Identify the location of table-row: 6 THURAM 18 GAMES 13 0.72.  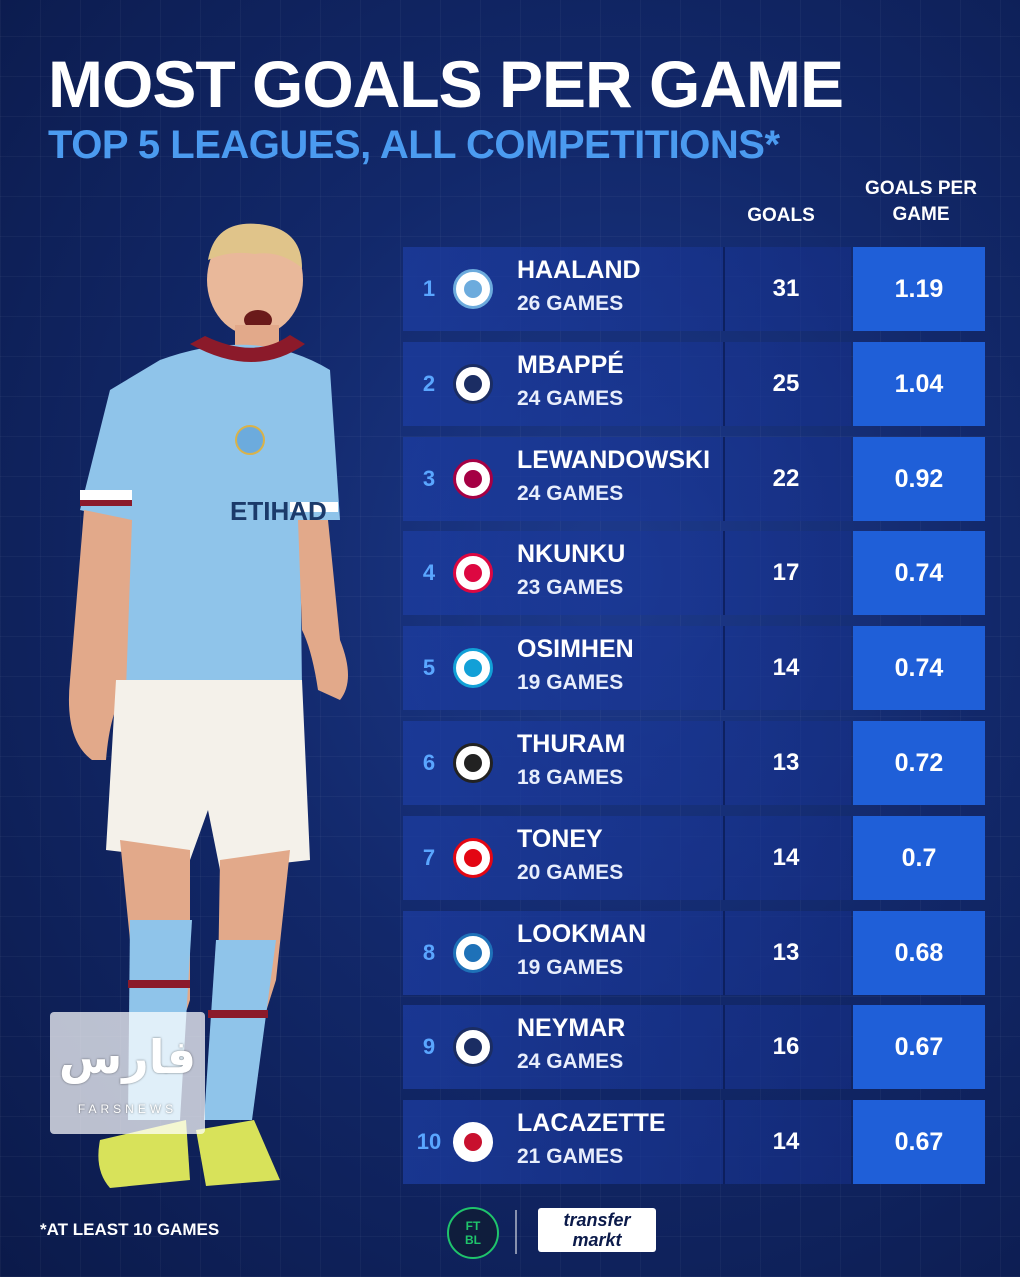
(694, 763).